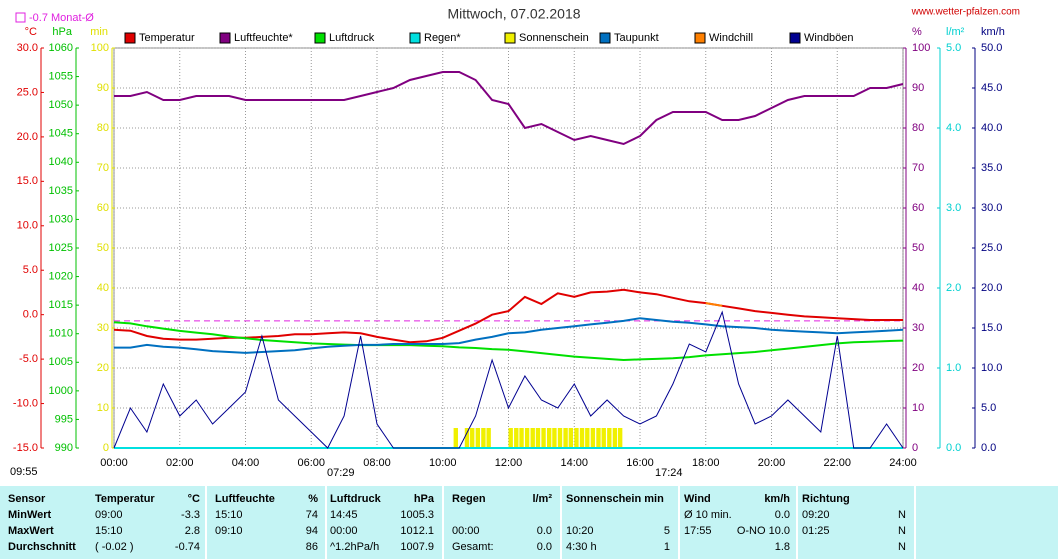 This screenshot has height=559, width=1058. I want to click on table-cell: Sensor, so click(27, 499).